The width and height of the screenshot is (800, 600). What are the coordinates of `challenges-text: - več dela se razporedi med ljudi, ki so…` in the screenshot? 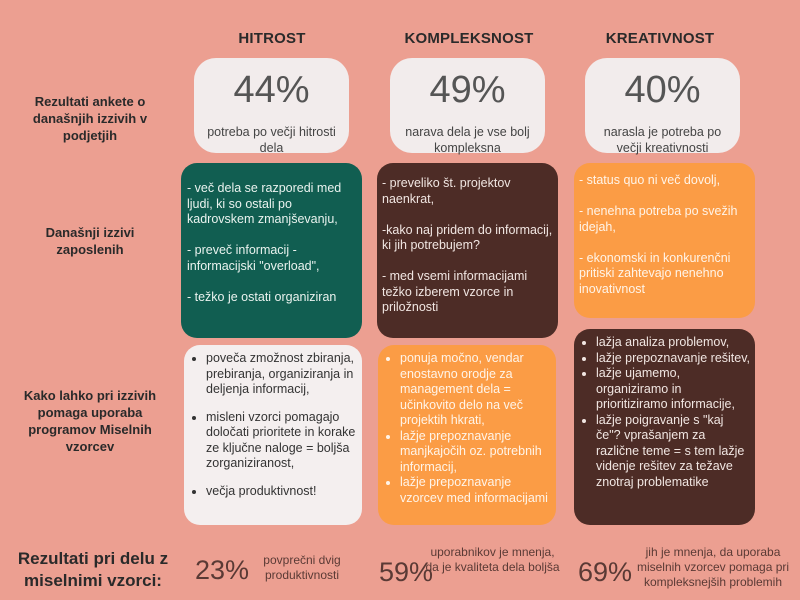 It's located at (264, 242).